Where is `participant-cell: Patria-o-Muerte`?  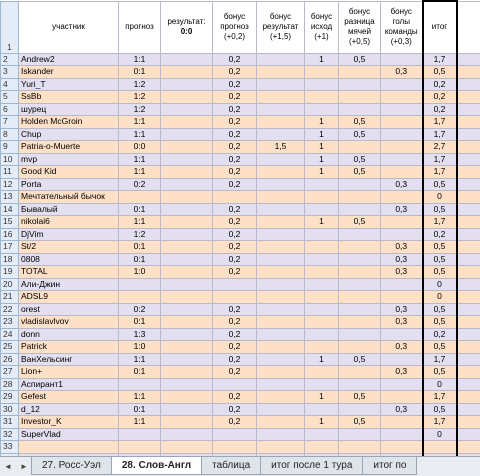 participant-cell: Patria-o-Muerte is located at coordinates (68, 147).